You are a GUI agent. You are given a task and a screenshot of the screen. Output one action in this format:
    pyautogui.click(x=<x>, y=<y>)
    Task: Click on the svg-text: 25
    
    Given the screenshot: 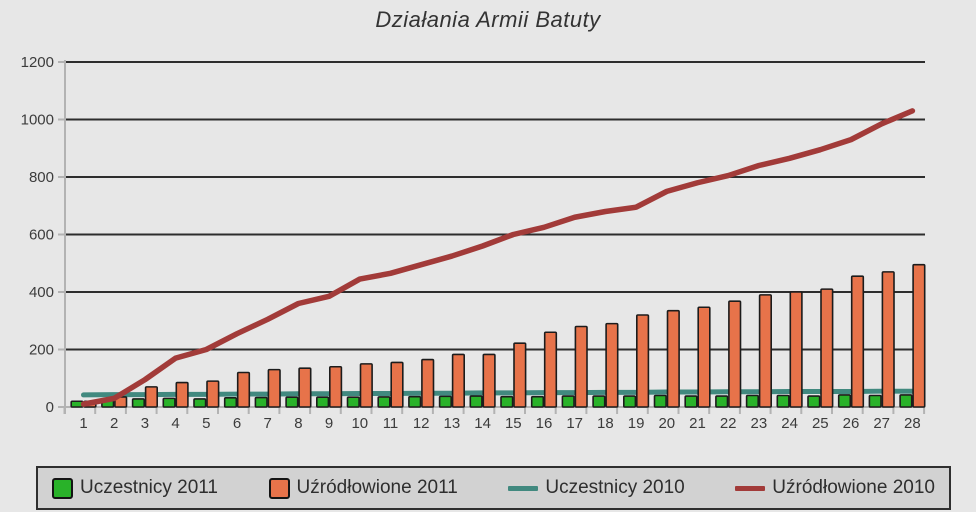 What is the action you would take?
    pyautogui.click(x=820, y=423)
    